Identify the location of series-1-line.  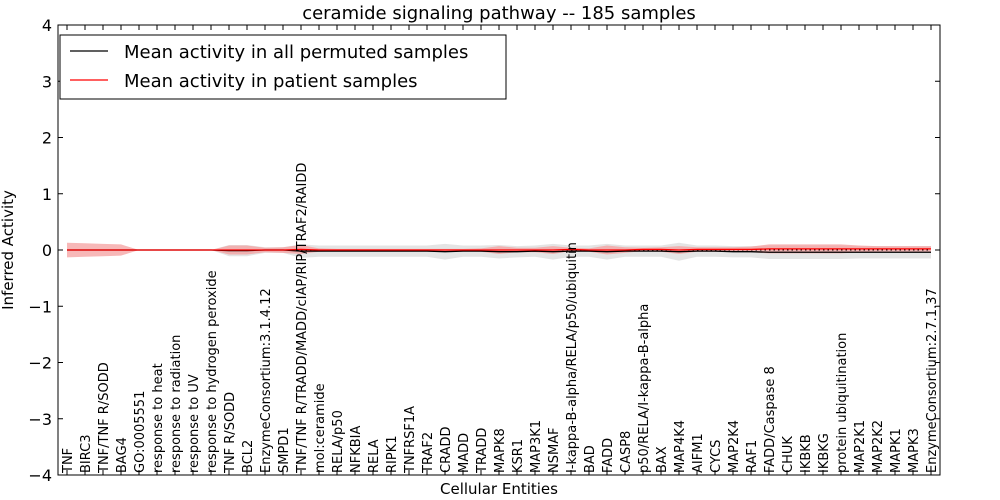
(499, 249).